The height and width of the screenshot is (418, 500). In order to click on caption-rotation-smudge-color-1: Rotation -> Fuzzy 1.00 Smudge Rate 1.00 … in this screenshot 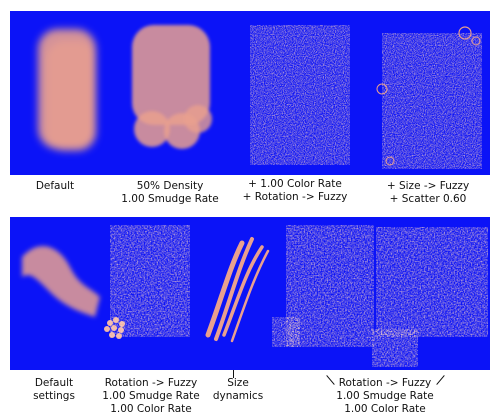, I will do `click(151, 396)`.